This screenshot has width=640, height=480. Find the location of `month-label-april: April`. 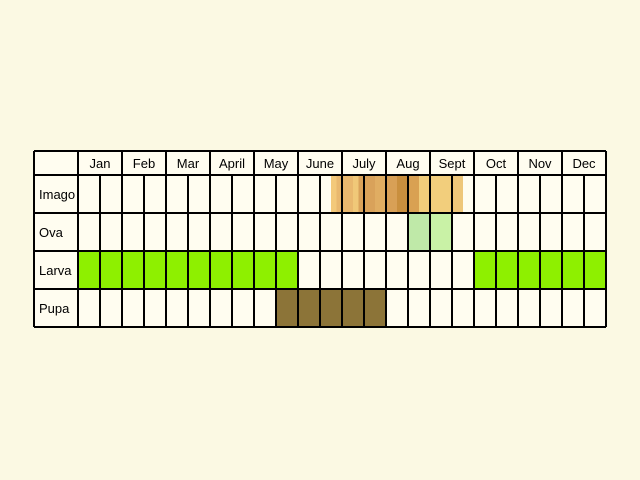

month-label-april: April is located at coordinates (232, 163).